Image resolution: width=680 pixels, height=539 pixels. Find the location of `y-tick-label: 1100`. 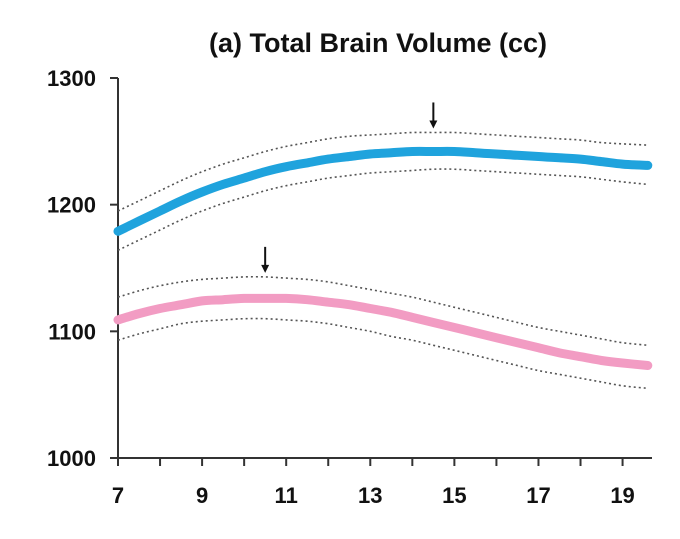

y-tick-label: 1100 is located at coordinates (72, 331).